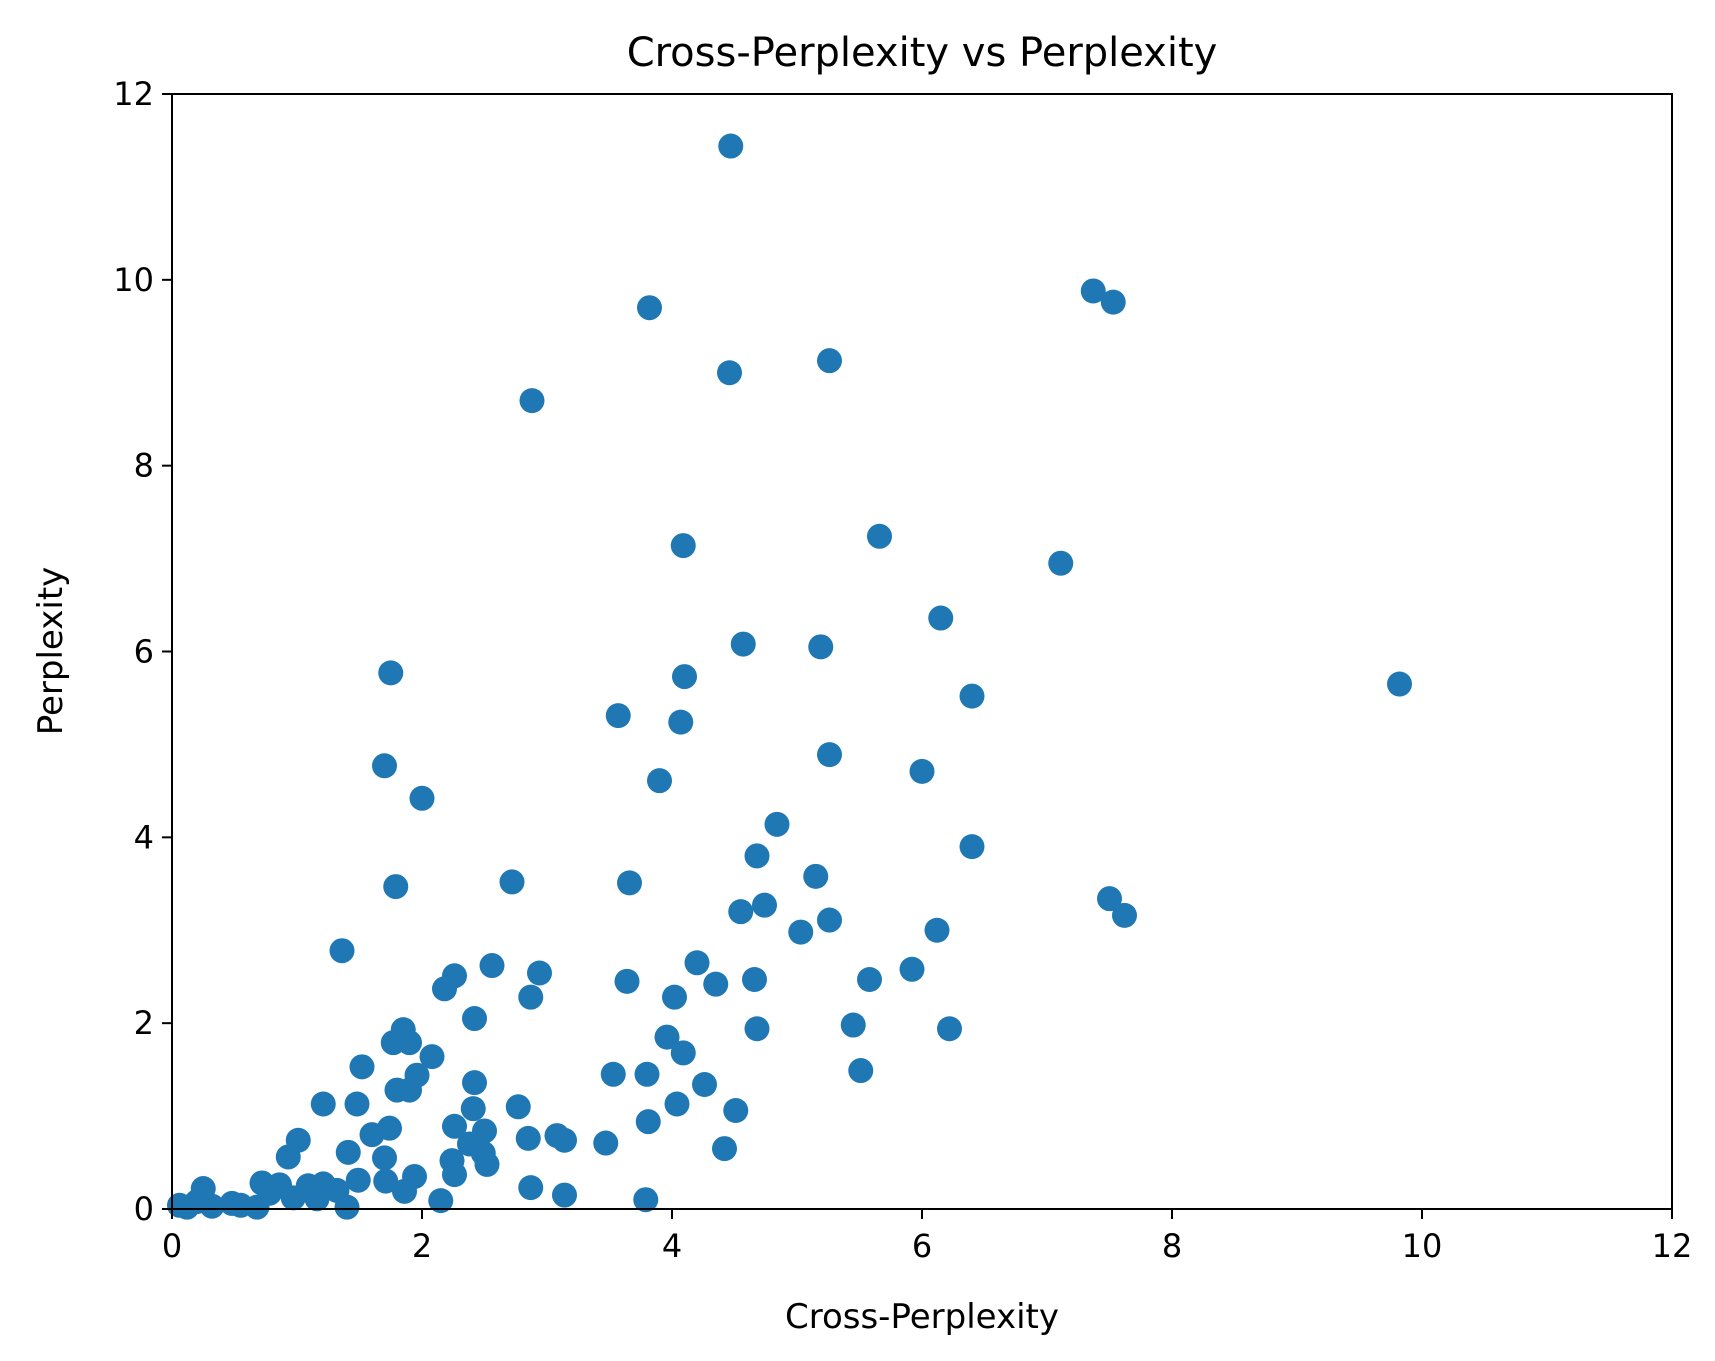  Describe the element at coordinates (133, 94) in the screenshot. I see `y-tick-label: 12` at that location.